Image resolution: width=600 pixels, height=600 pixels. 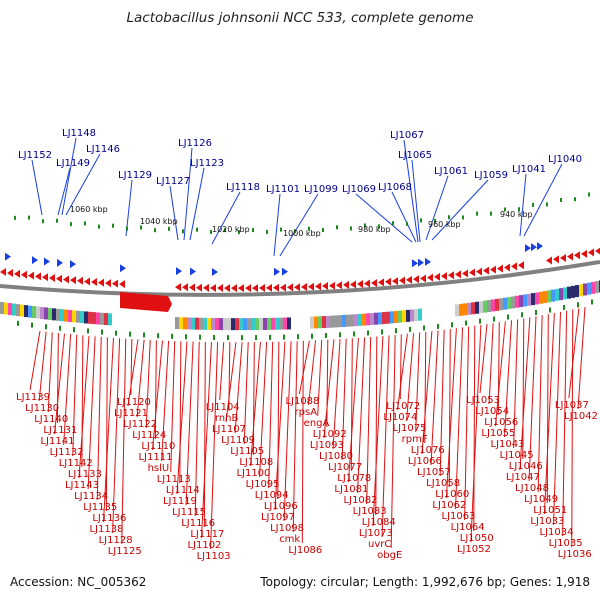 What do you see at coordinates (443, 483) in the screenshot?
I see `bottom-gene-label: LJ1058` at bounding box center [443, 483].